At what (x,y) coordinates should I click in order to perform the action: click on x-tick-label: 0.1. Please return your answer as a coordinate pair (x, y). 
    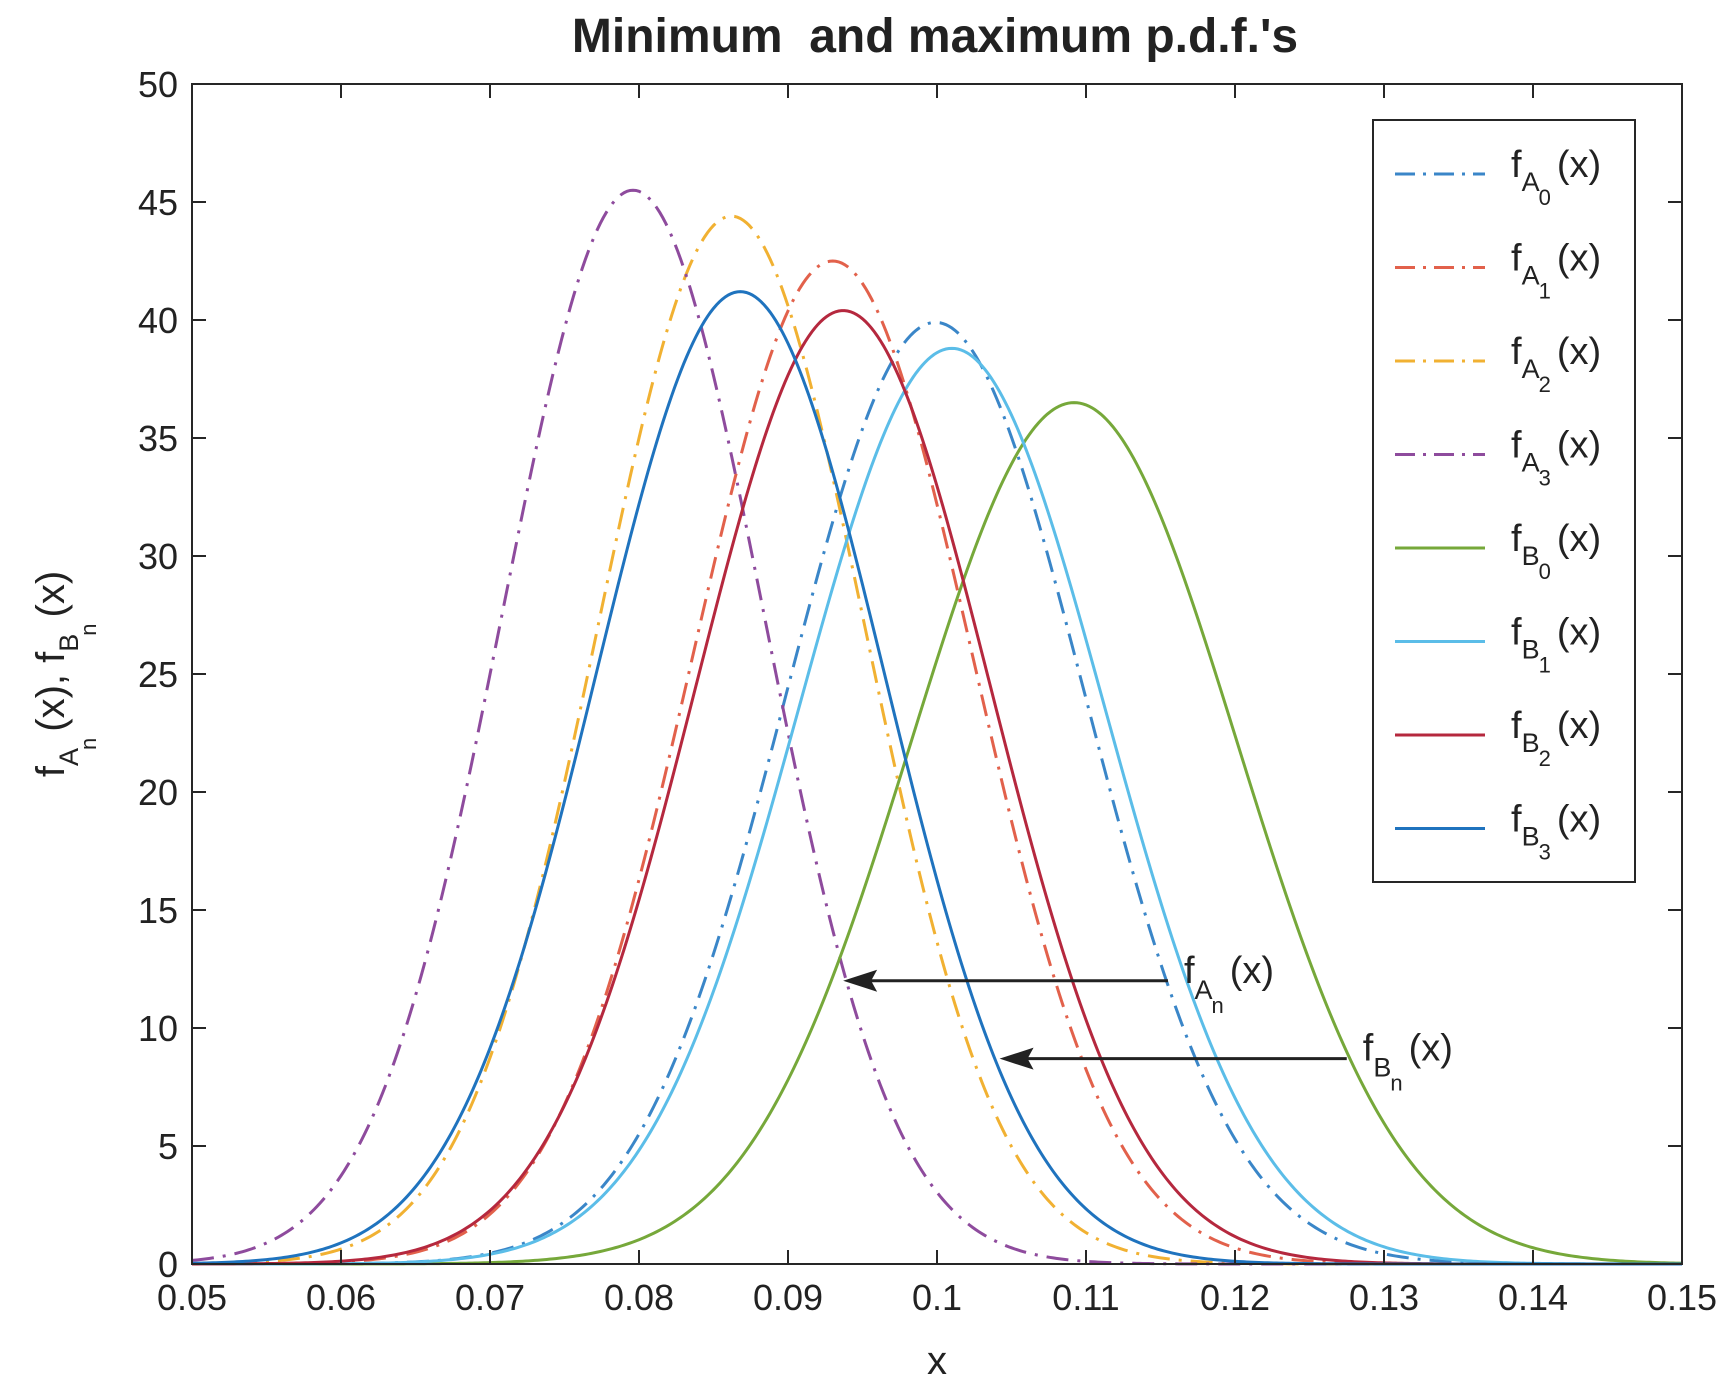
    Looking at the image, I should click on (937, 1297).